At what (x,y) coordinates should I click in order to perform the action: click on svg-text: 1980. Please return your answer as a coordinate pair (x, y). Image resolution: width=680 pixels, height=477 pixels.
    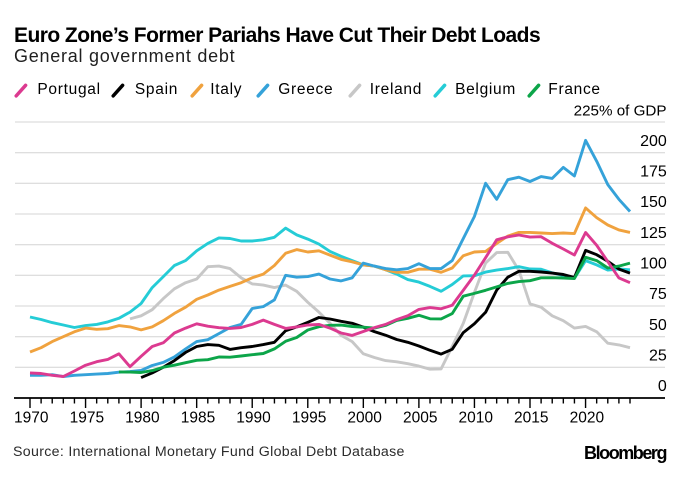
    Looking at the image, I should click on (142, 417).